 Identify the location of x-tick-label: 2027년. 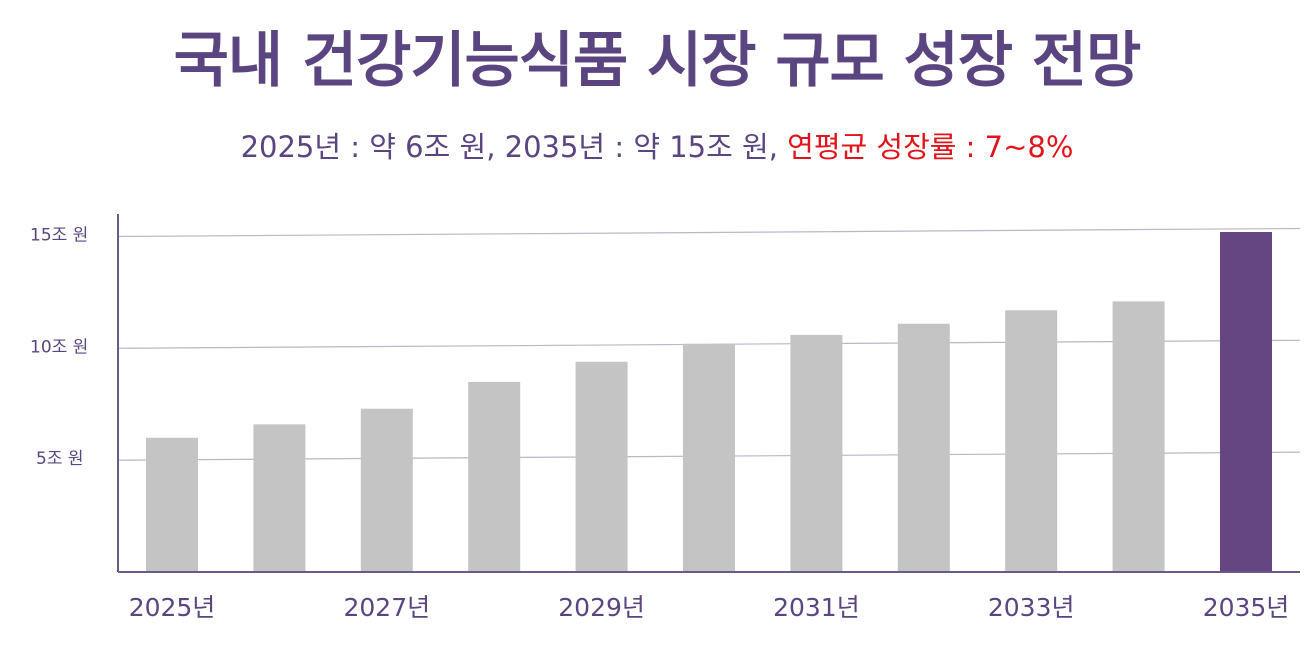
(386, 607).